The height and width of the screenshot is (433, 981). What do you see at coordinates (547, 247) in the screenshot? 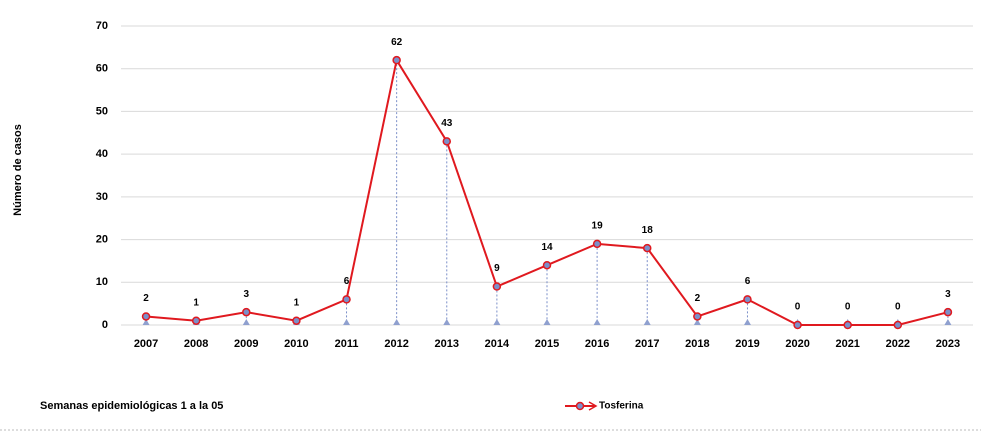
I see `data-label: 14` at bounding box center [547, 247].